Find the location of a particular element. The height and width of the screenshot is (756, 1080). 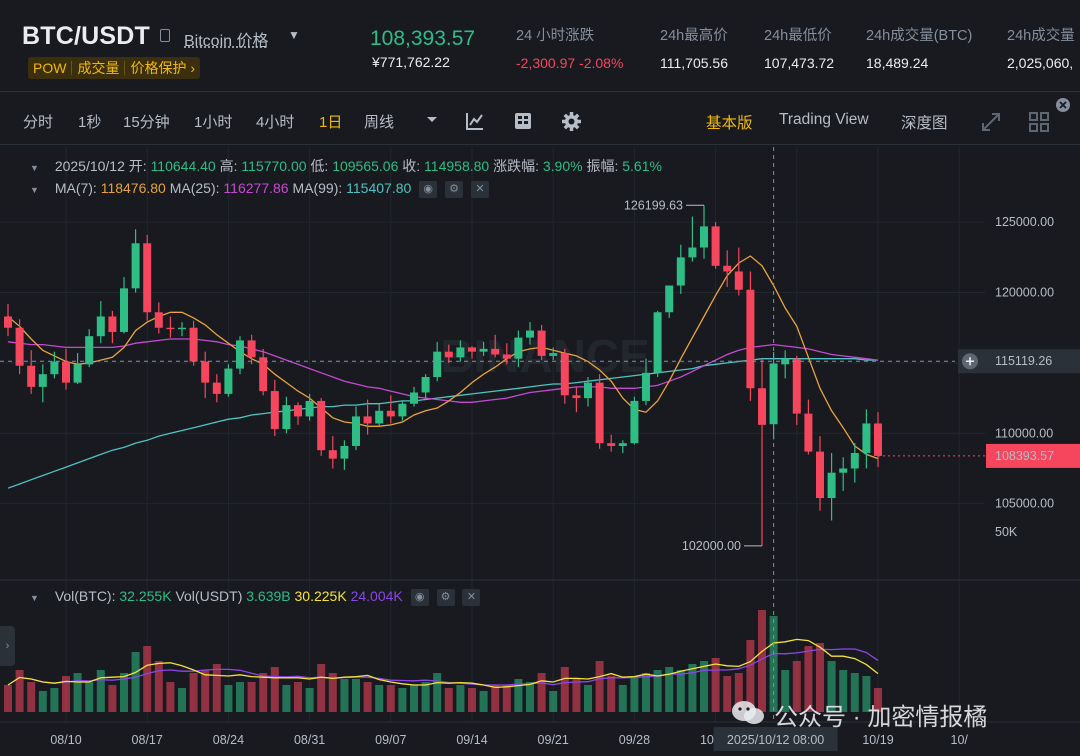

tag-pow: POW is located at coordinates (50, 68).